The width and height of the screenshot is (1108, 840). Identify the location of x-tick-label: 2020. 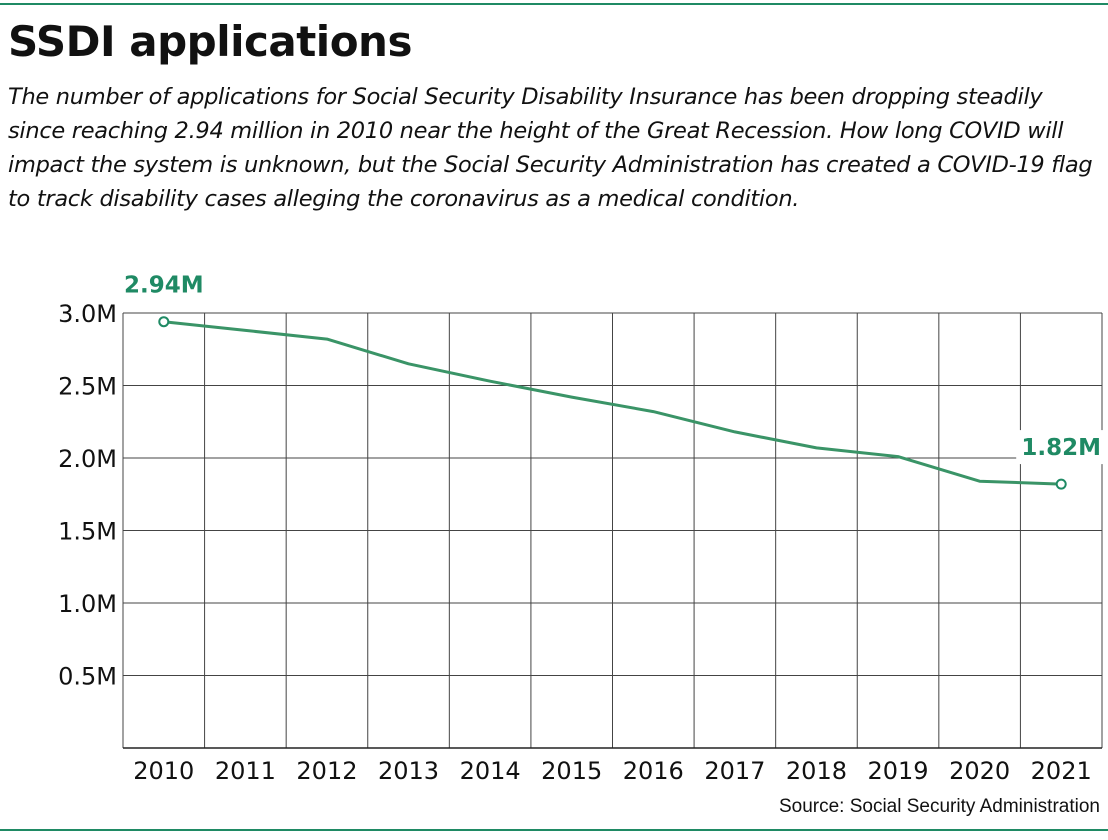
(979, 771).